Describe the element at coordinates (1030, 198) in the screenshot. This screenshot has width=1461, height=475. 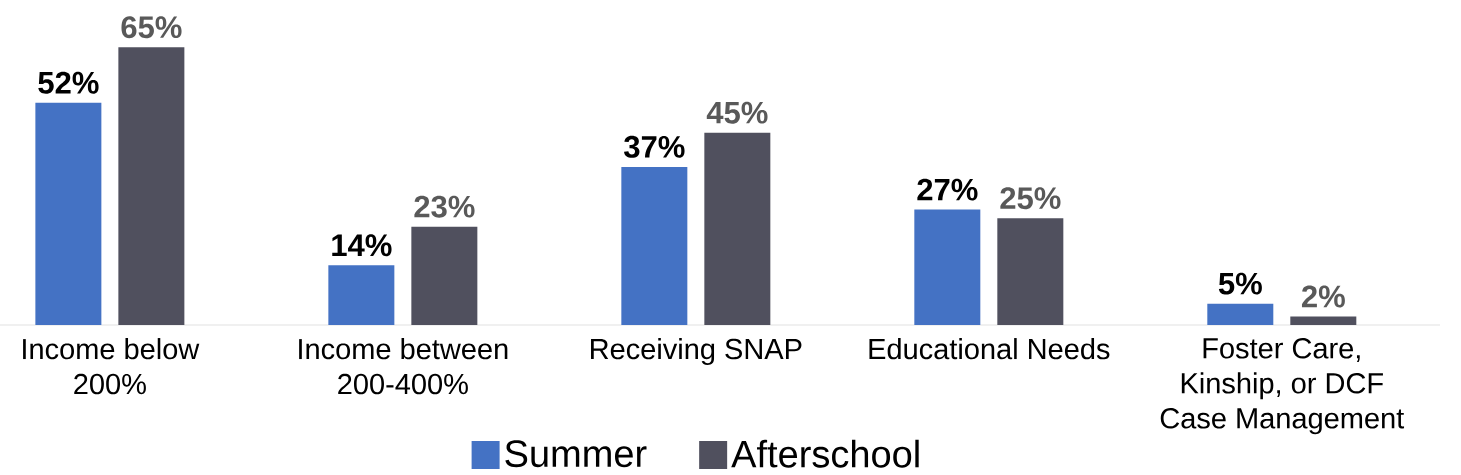
I see `data-label: 25%` at that location.